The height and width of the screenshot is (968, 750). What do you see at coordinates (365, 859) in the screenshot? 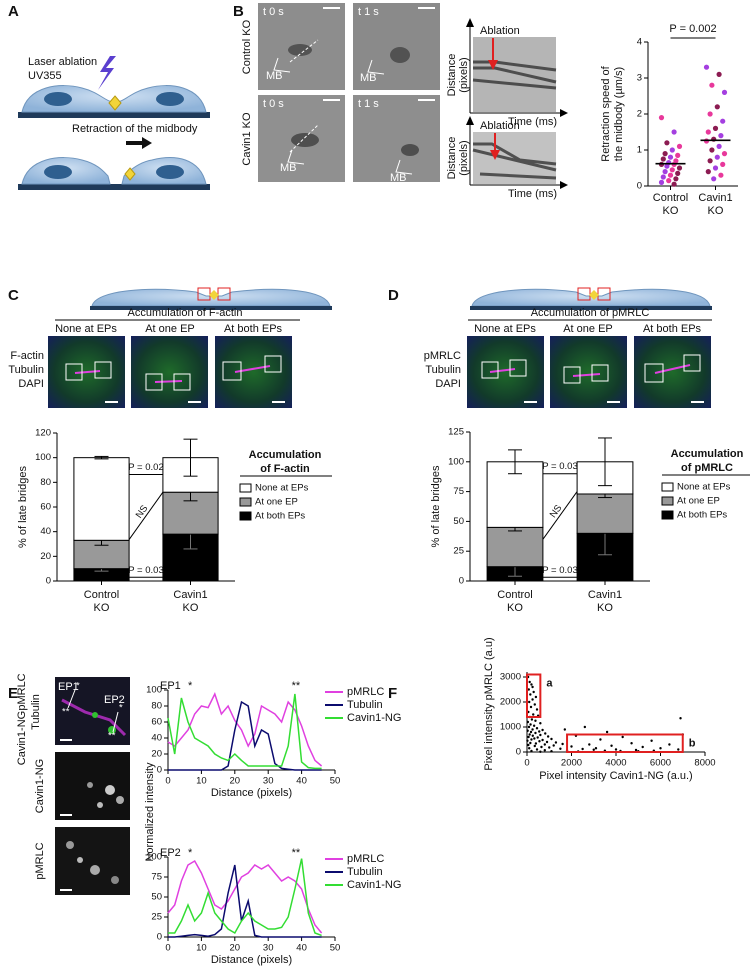
I see `legend-label: pMRLC` at bounding box center [365, 859].